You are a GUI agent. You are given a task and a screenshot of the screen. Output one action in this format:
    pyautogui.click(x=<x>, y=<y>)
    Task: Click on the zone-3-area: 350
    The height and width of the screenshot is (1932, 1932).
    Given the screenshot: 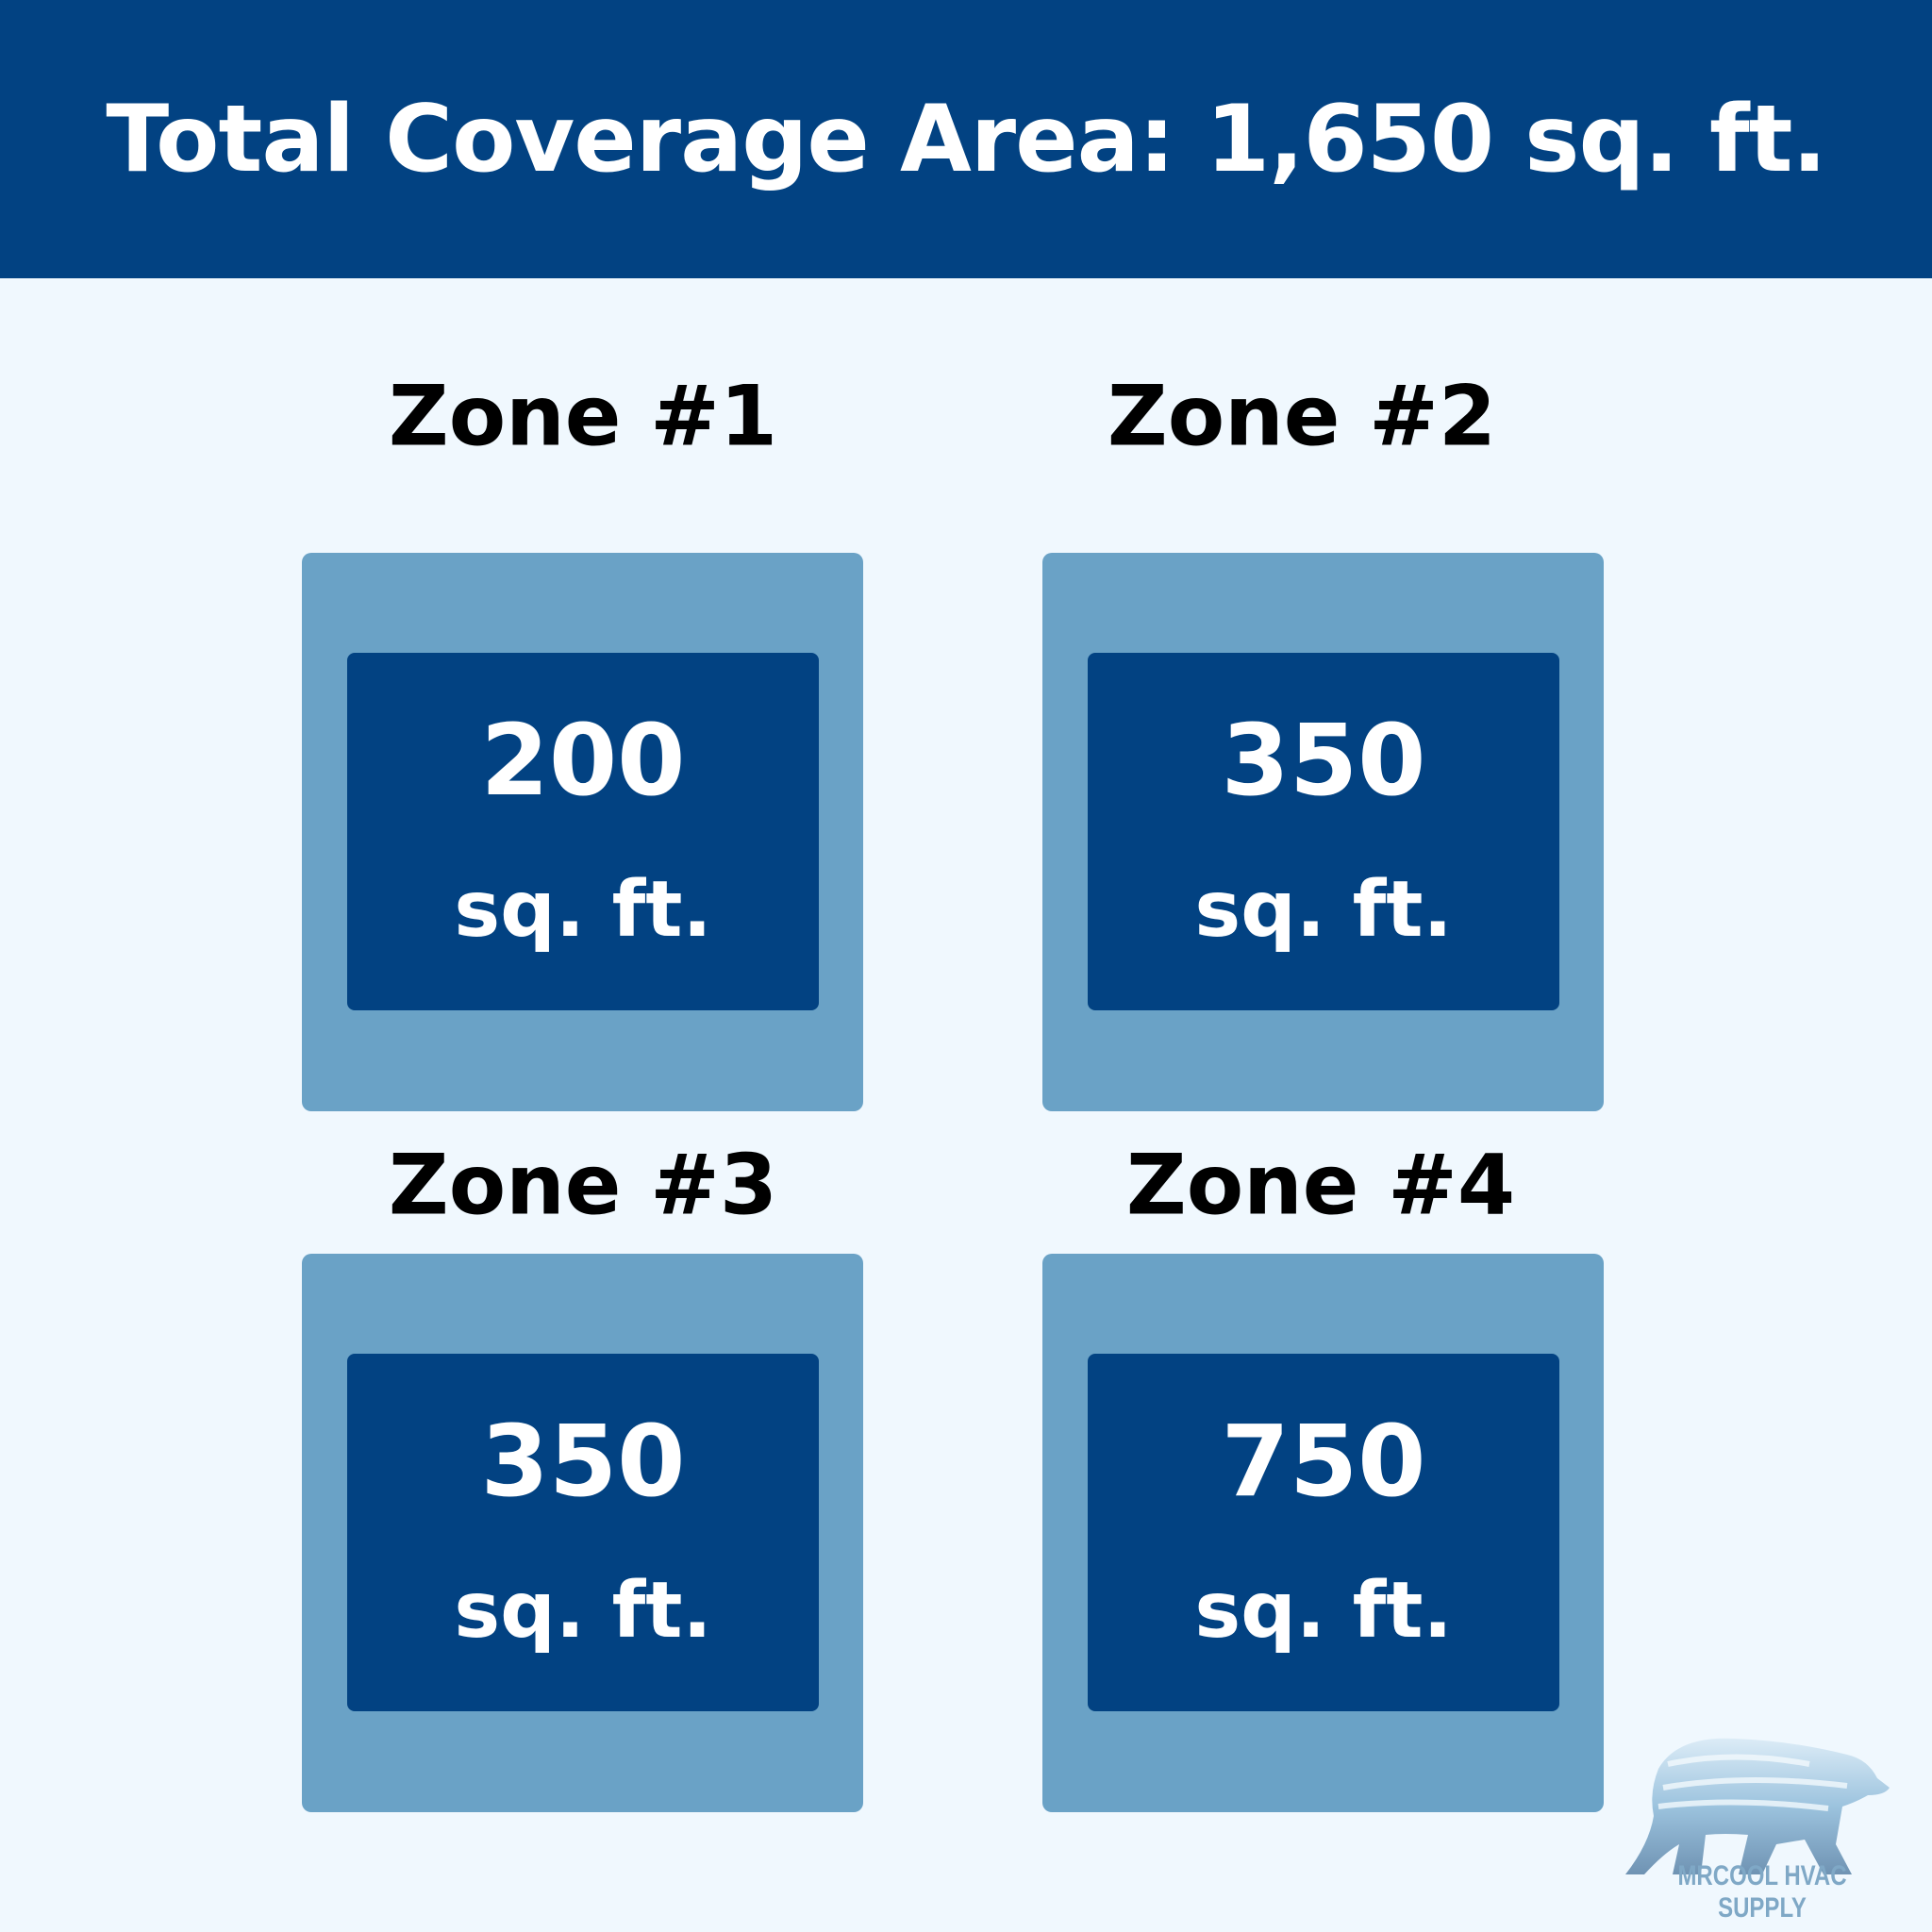 What is the action you would take?
    pyautogui.click(x=583, y=1461)
    